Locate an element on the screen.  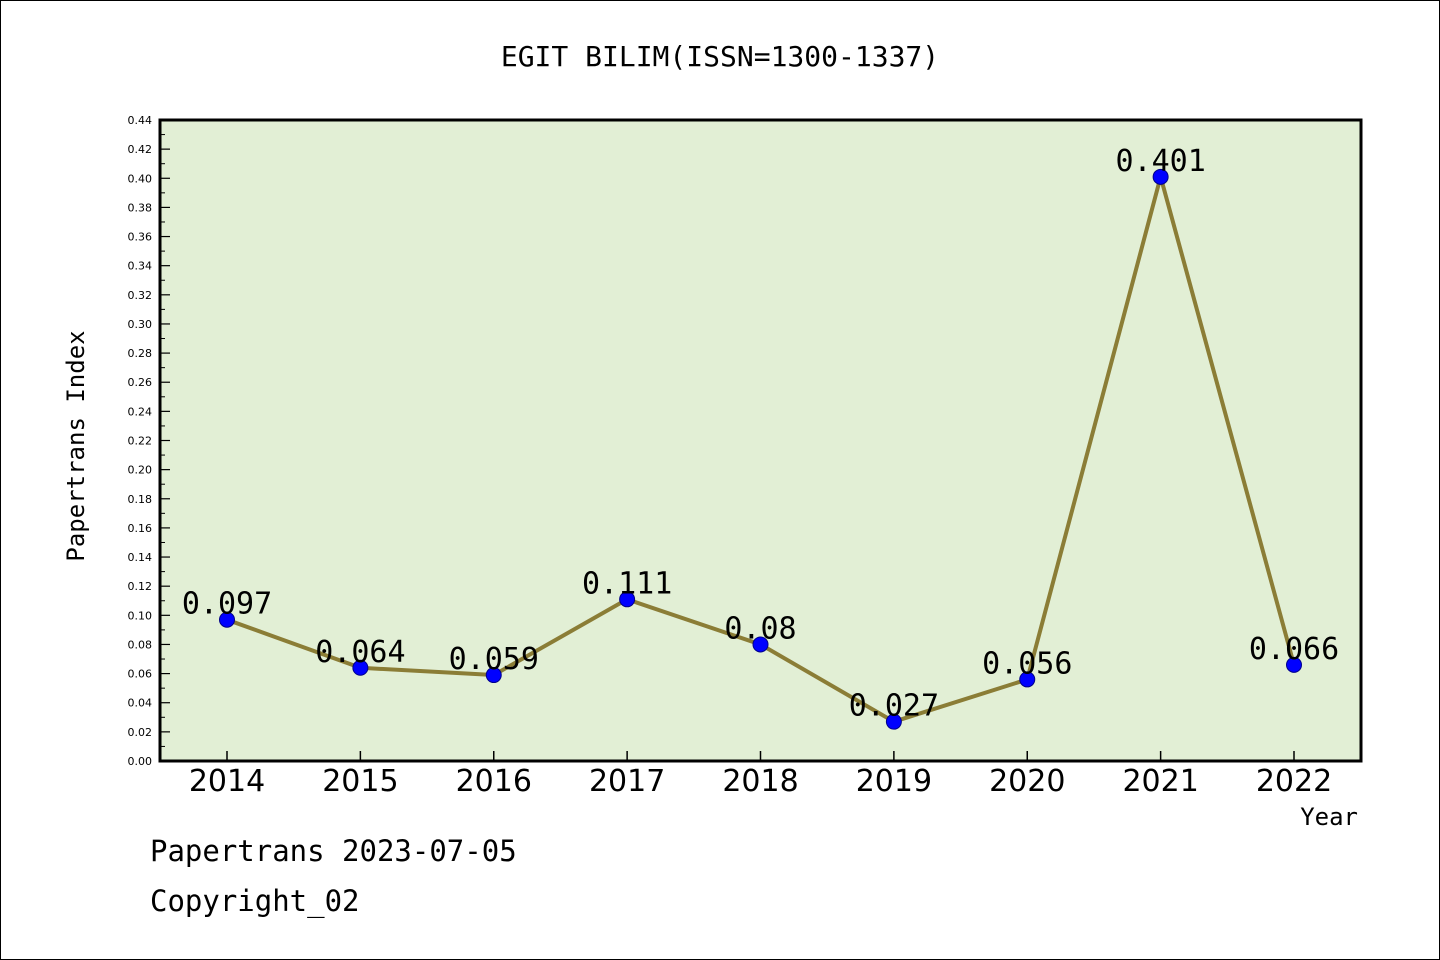
y-tick-label: 0.04 is located at coordinates (140, 703).